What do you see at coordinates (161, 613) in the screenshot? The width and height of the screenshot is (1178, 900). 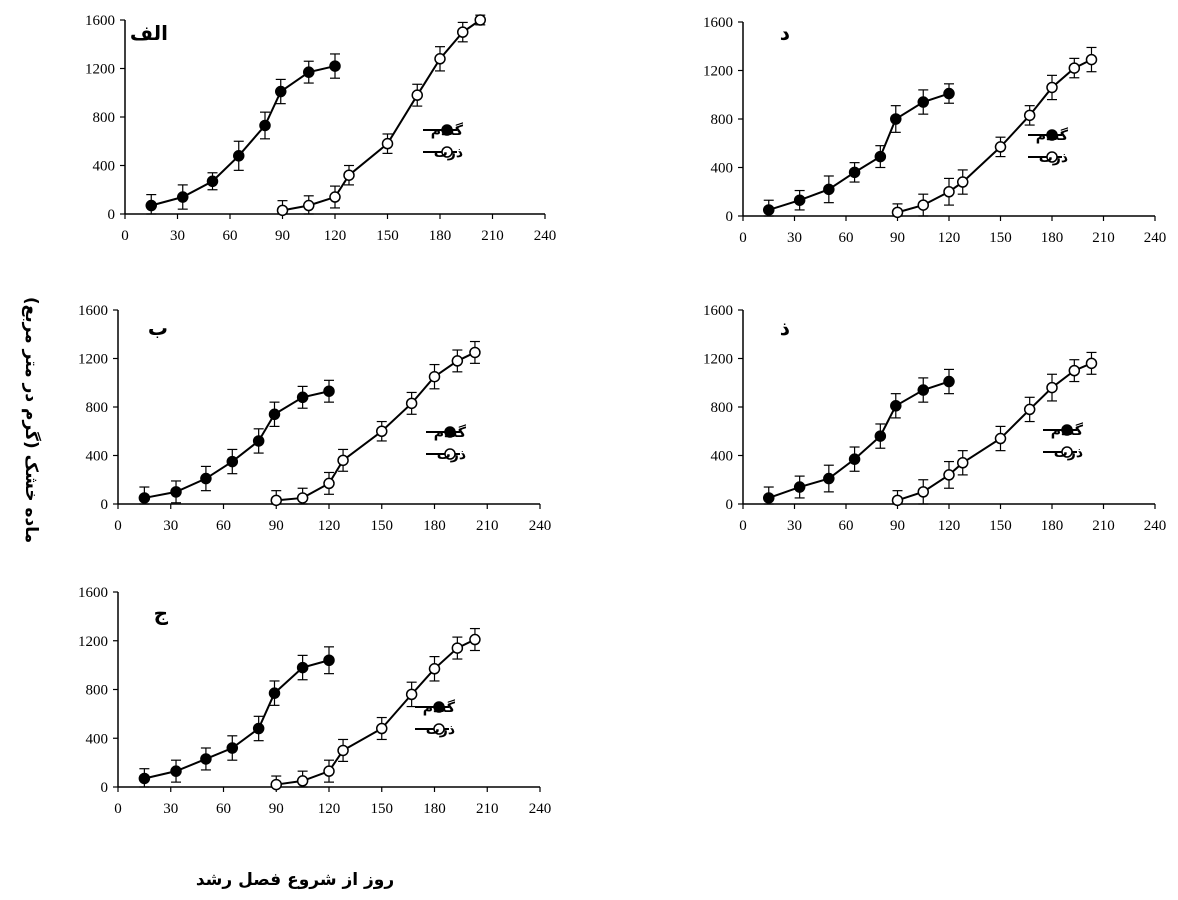 I see `panel-label: ج` at bounding box center [161, 613].